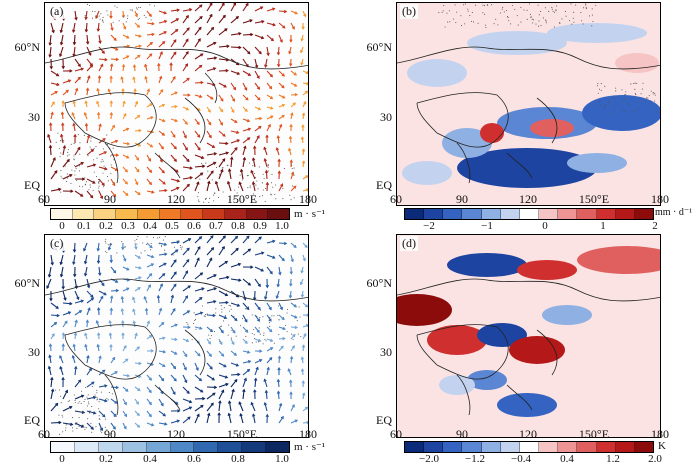  I want to click on colorbar-d-unit: K, so click(662, 446).